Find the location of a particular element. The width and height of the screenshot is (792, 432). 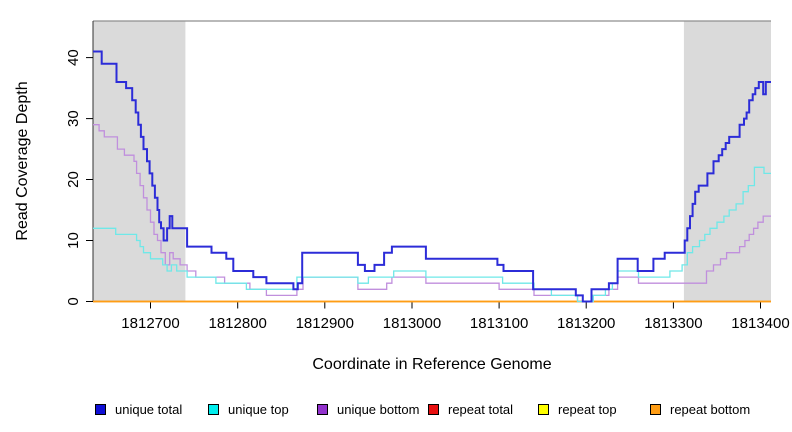

y-axis-title: Read Coverage Depth is located at coordinates (22, 160).